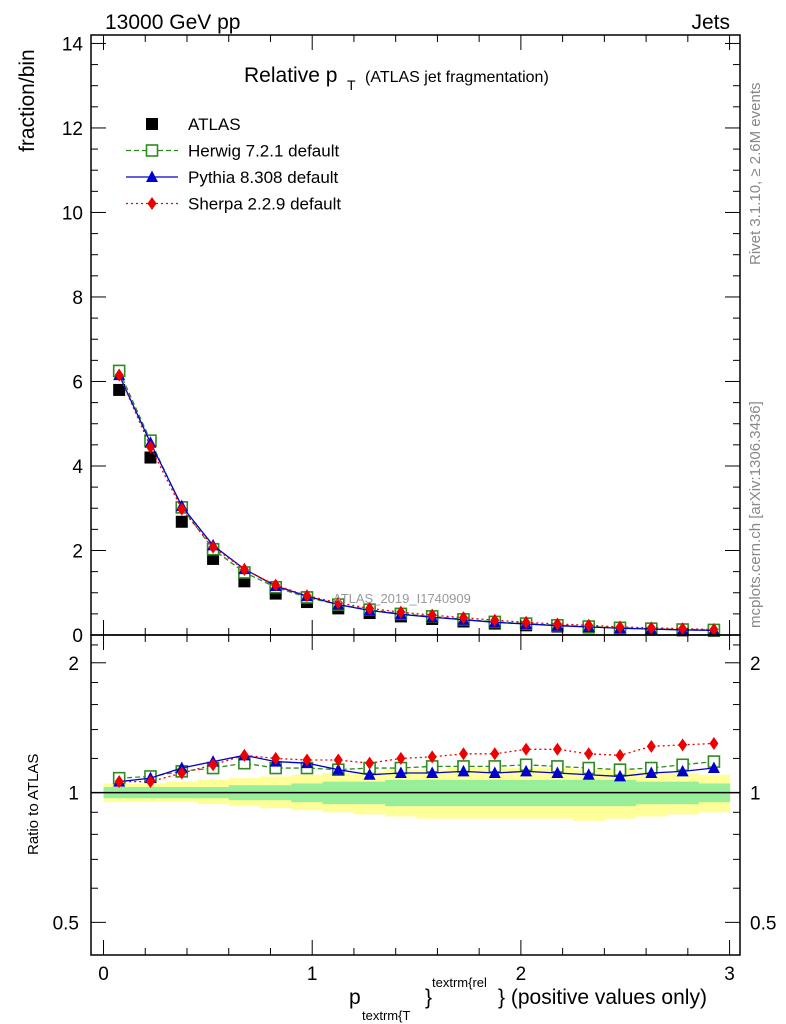 Image resolution: width=786 pixels, height=1024 pixels. What do you see at coordinates (402, 598) in the screenshot?
I see `analysis-watermark: ATLAS_2019_I1740909` at bounding box center [402, 598].